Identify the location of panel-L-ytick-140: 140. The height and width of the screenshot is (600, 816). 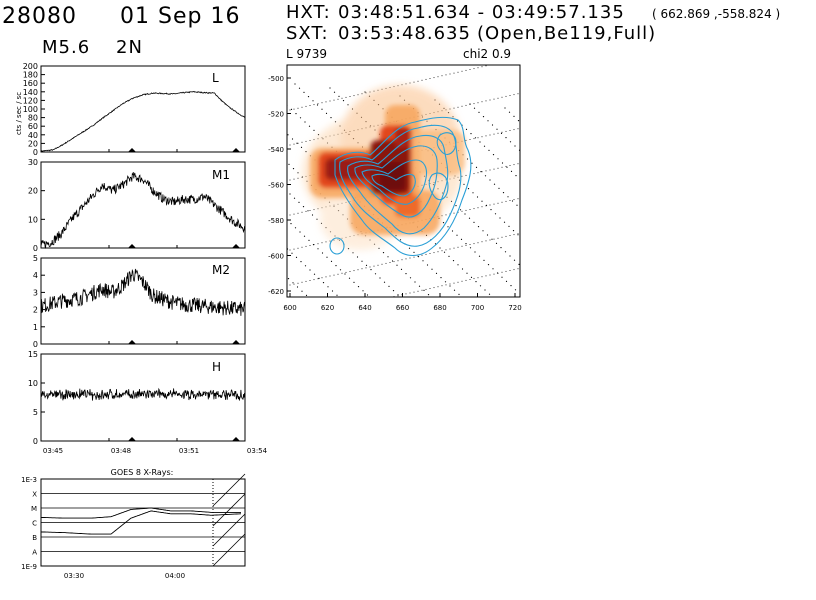
(30, 92).